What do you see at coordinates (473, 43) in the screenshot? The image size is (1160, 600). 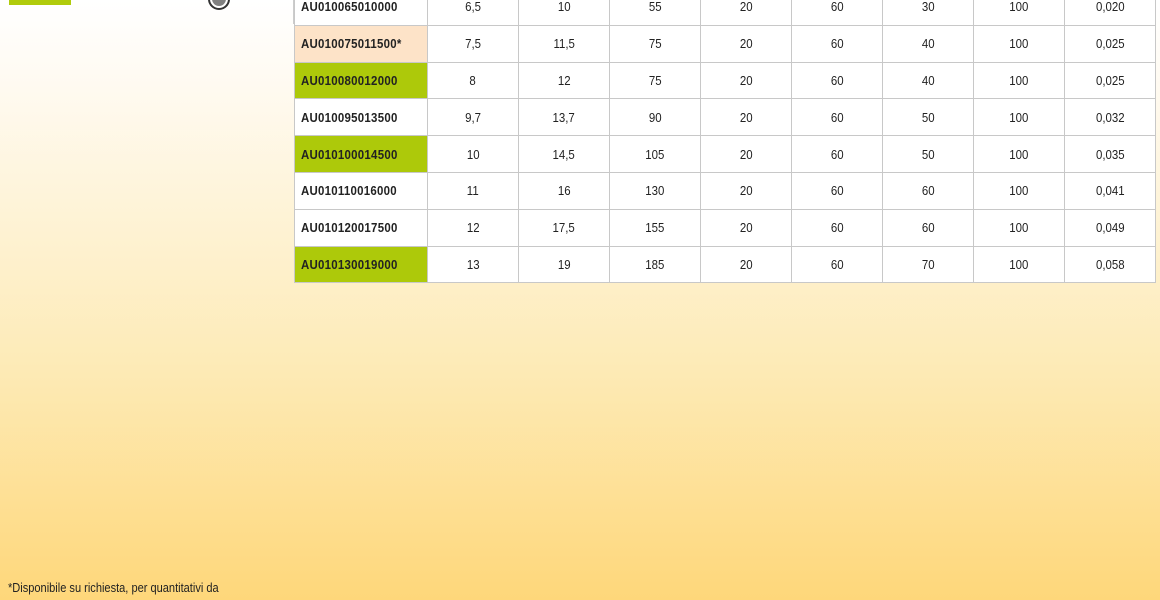 I see `table-cell: 7,5` at bounding box center [473, 43].